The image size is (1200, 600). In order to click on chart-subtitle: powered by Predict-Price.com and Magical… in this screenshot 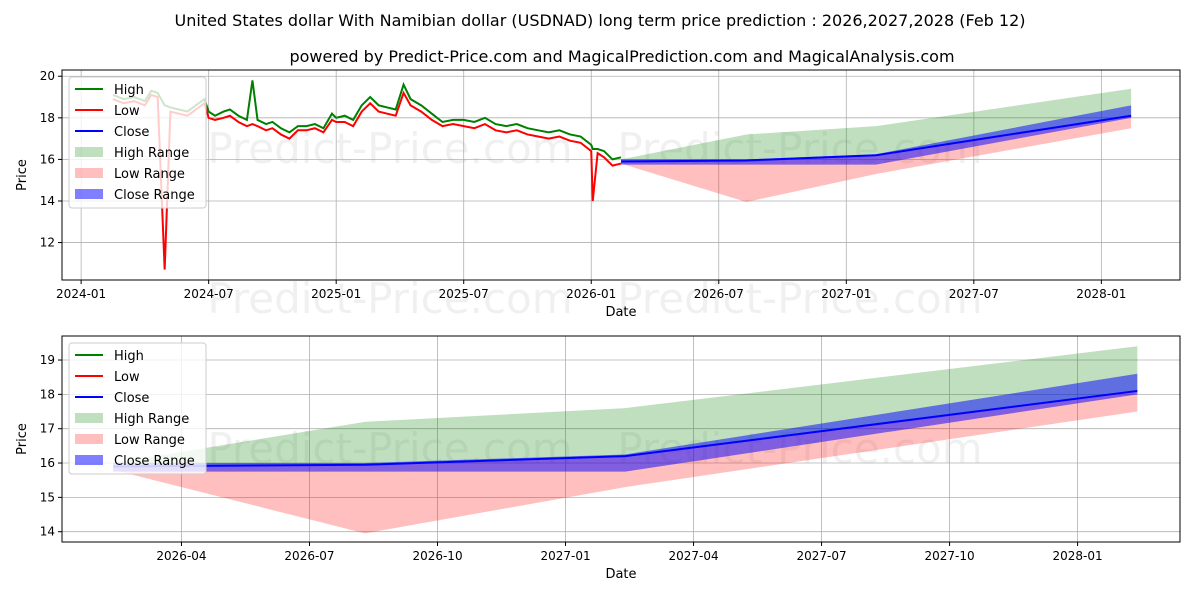, I will do `click(621, 56)`.